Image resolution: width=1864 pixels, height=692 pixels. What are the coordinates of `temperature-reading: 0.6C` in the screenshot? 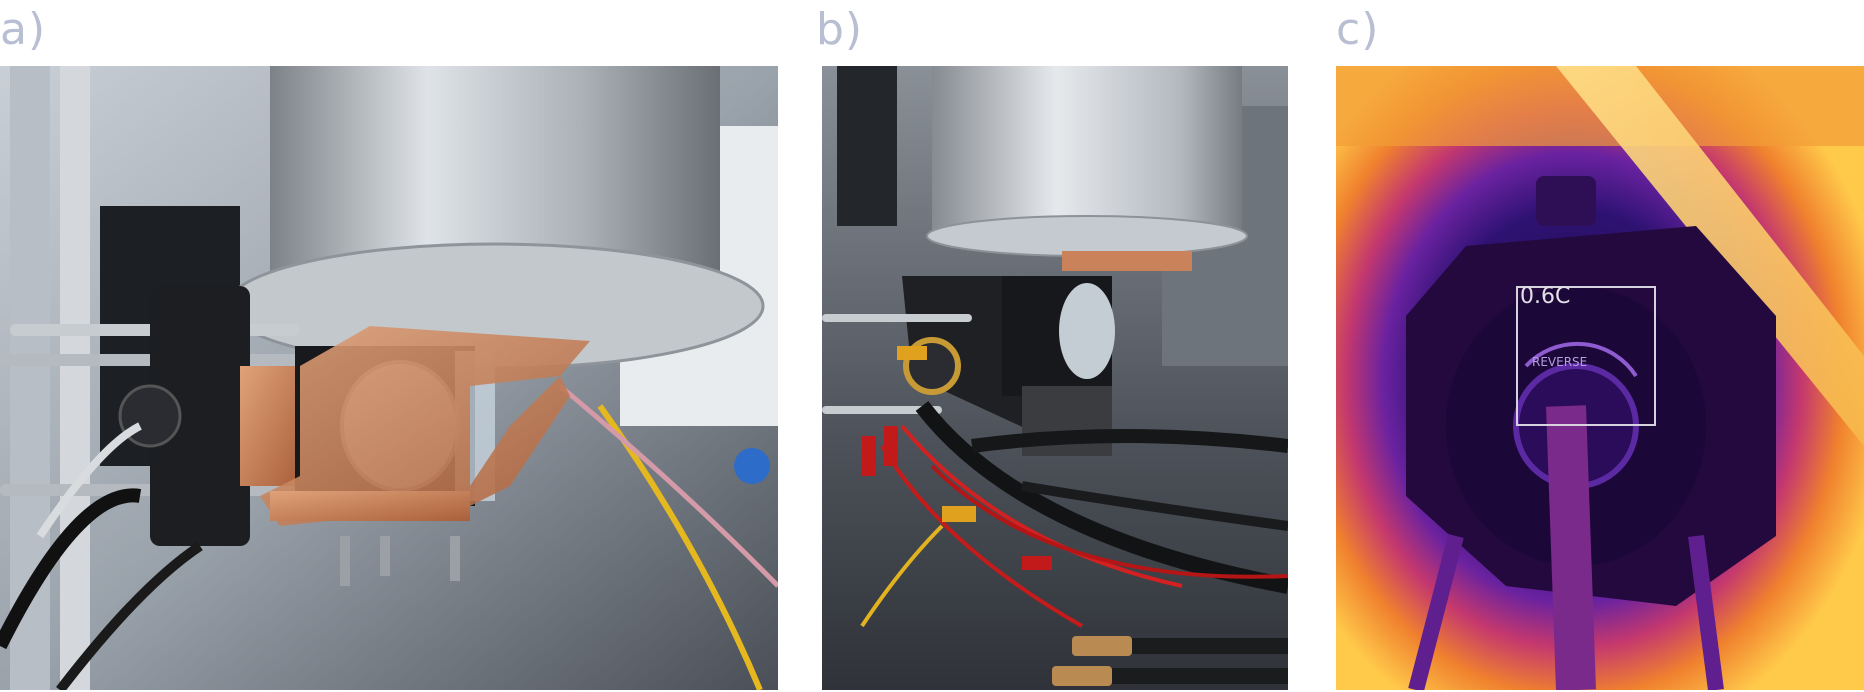 It's located at (1545, 296).